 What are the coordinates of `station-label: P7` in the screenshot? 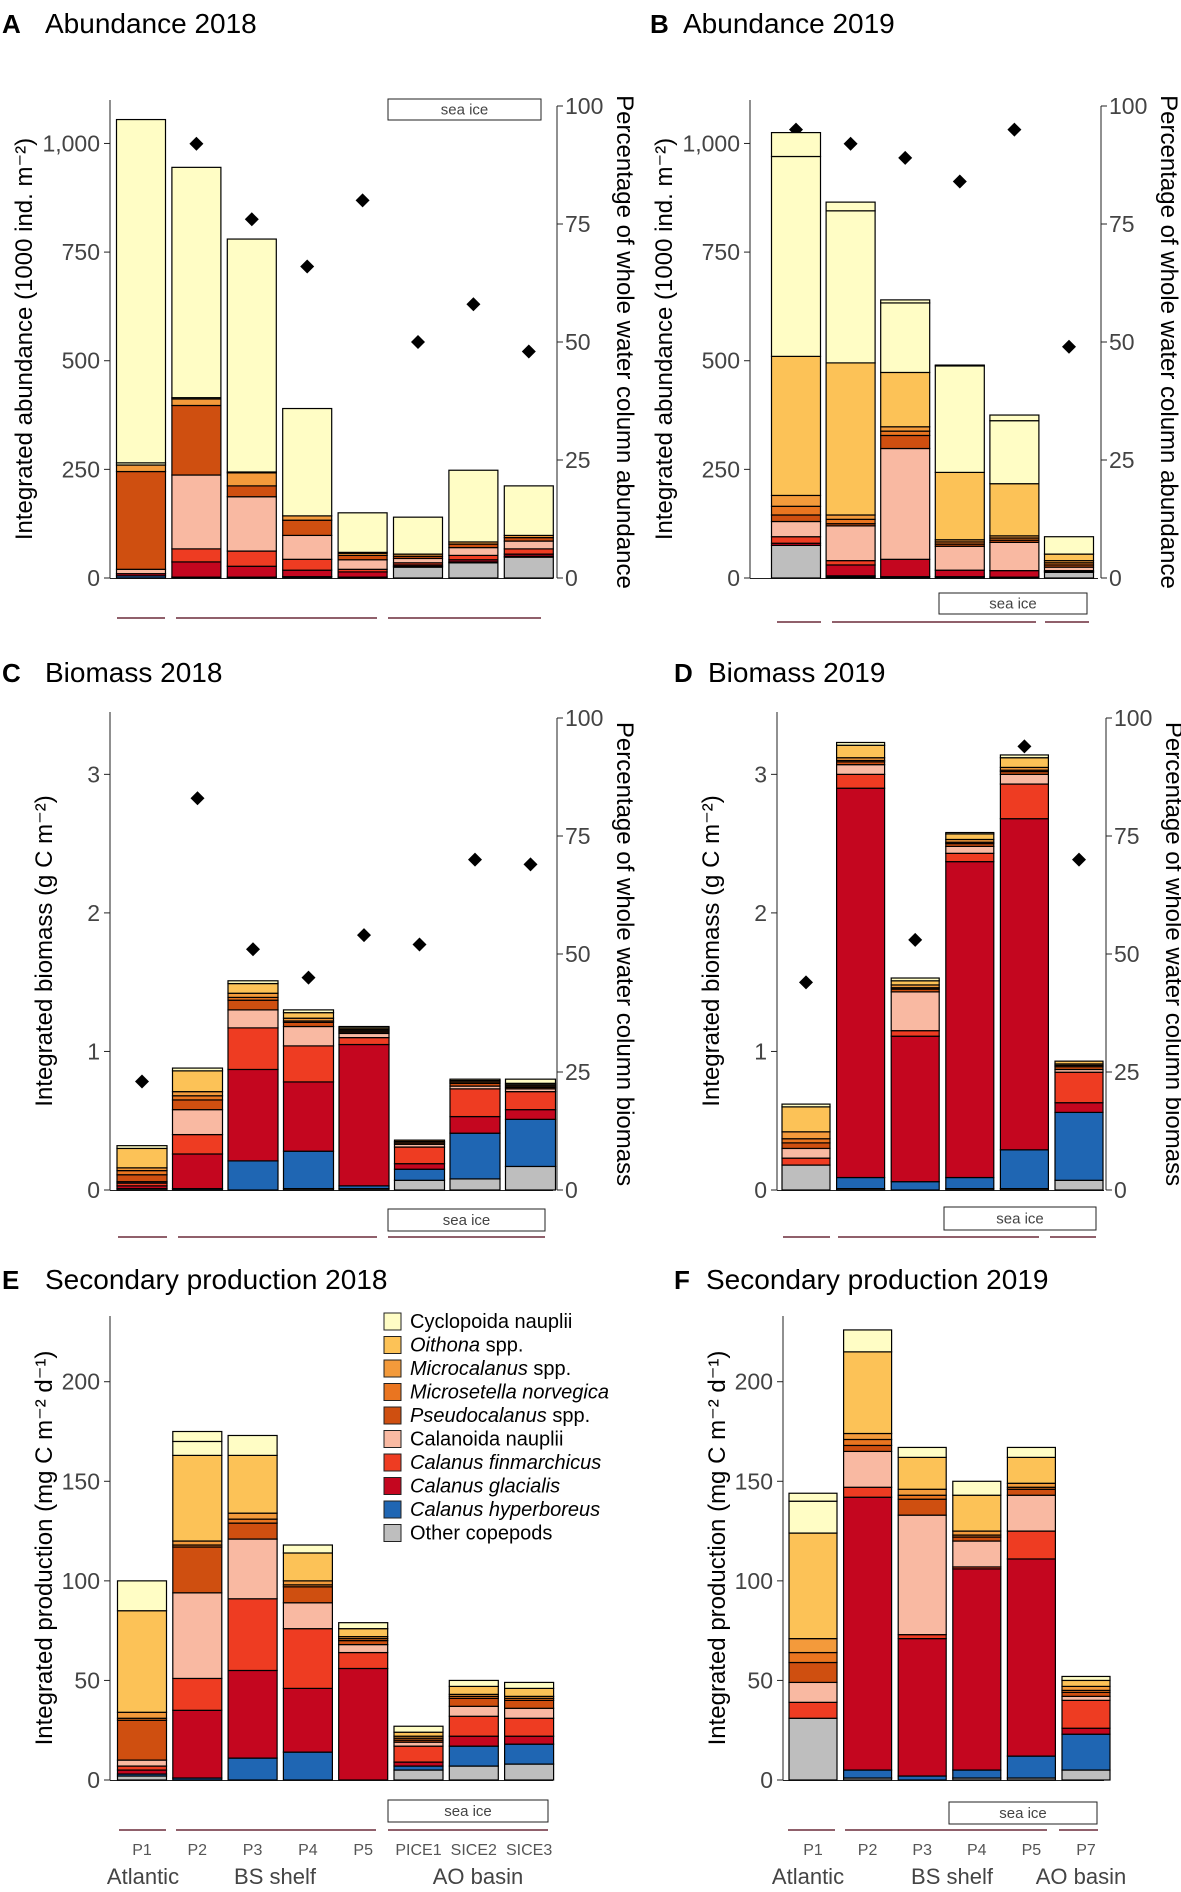 It's located at (1086, 1850).